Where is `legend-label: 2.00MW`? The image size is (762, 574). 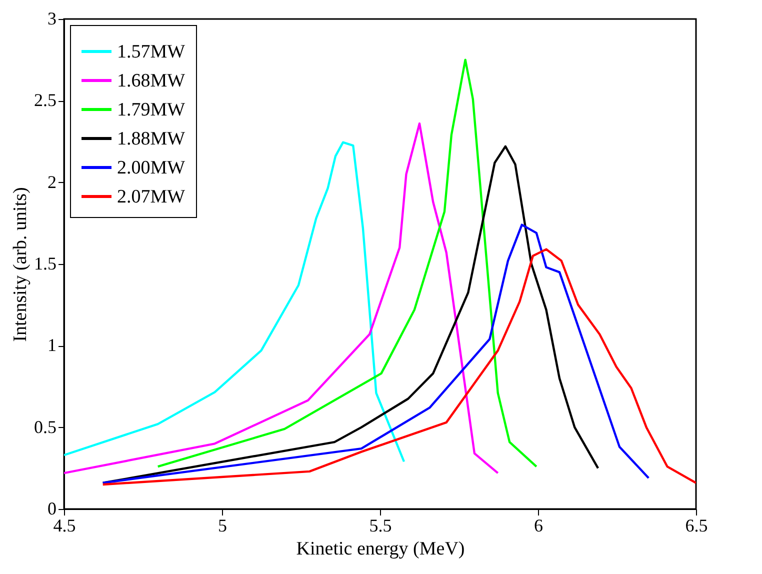 legend-label: 2.00MW is located at coordinates (151, 168).